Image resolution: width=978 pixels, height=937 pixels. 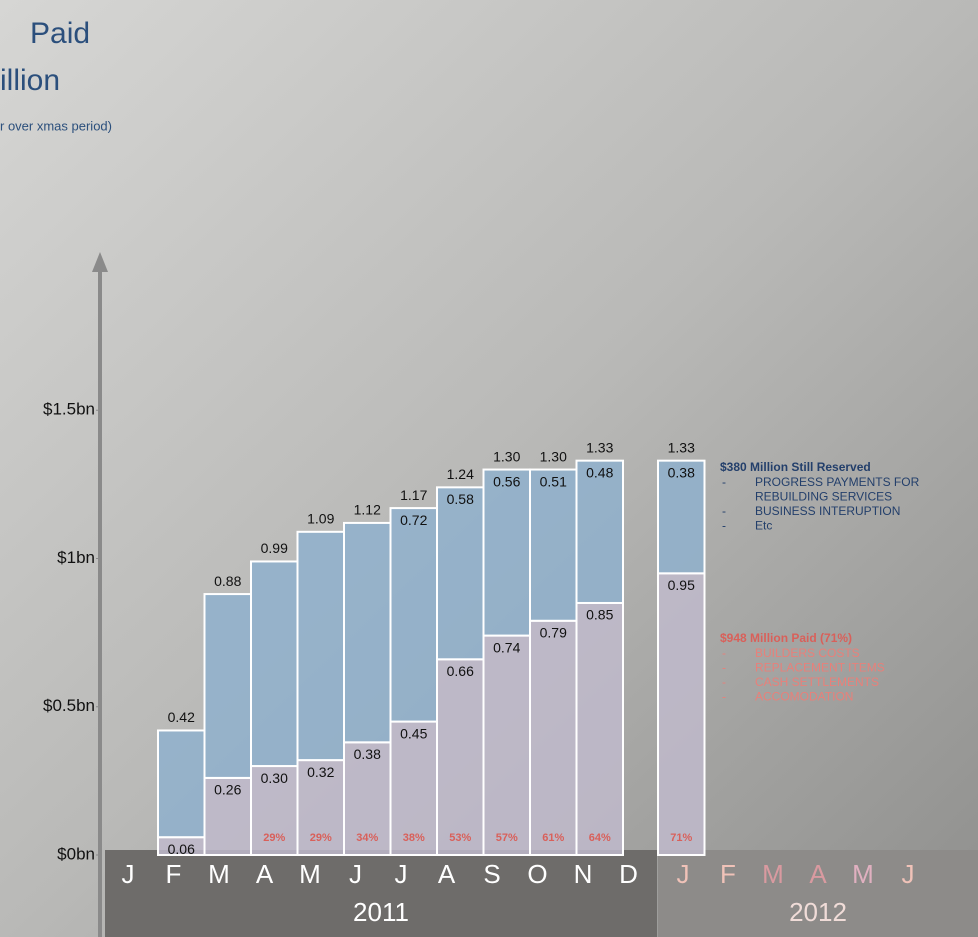 What do you see at coordinates (413, 733) in the screenshot?
I see `value-label: 0.45` at bounding box center [413, 733].